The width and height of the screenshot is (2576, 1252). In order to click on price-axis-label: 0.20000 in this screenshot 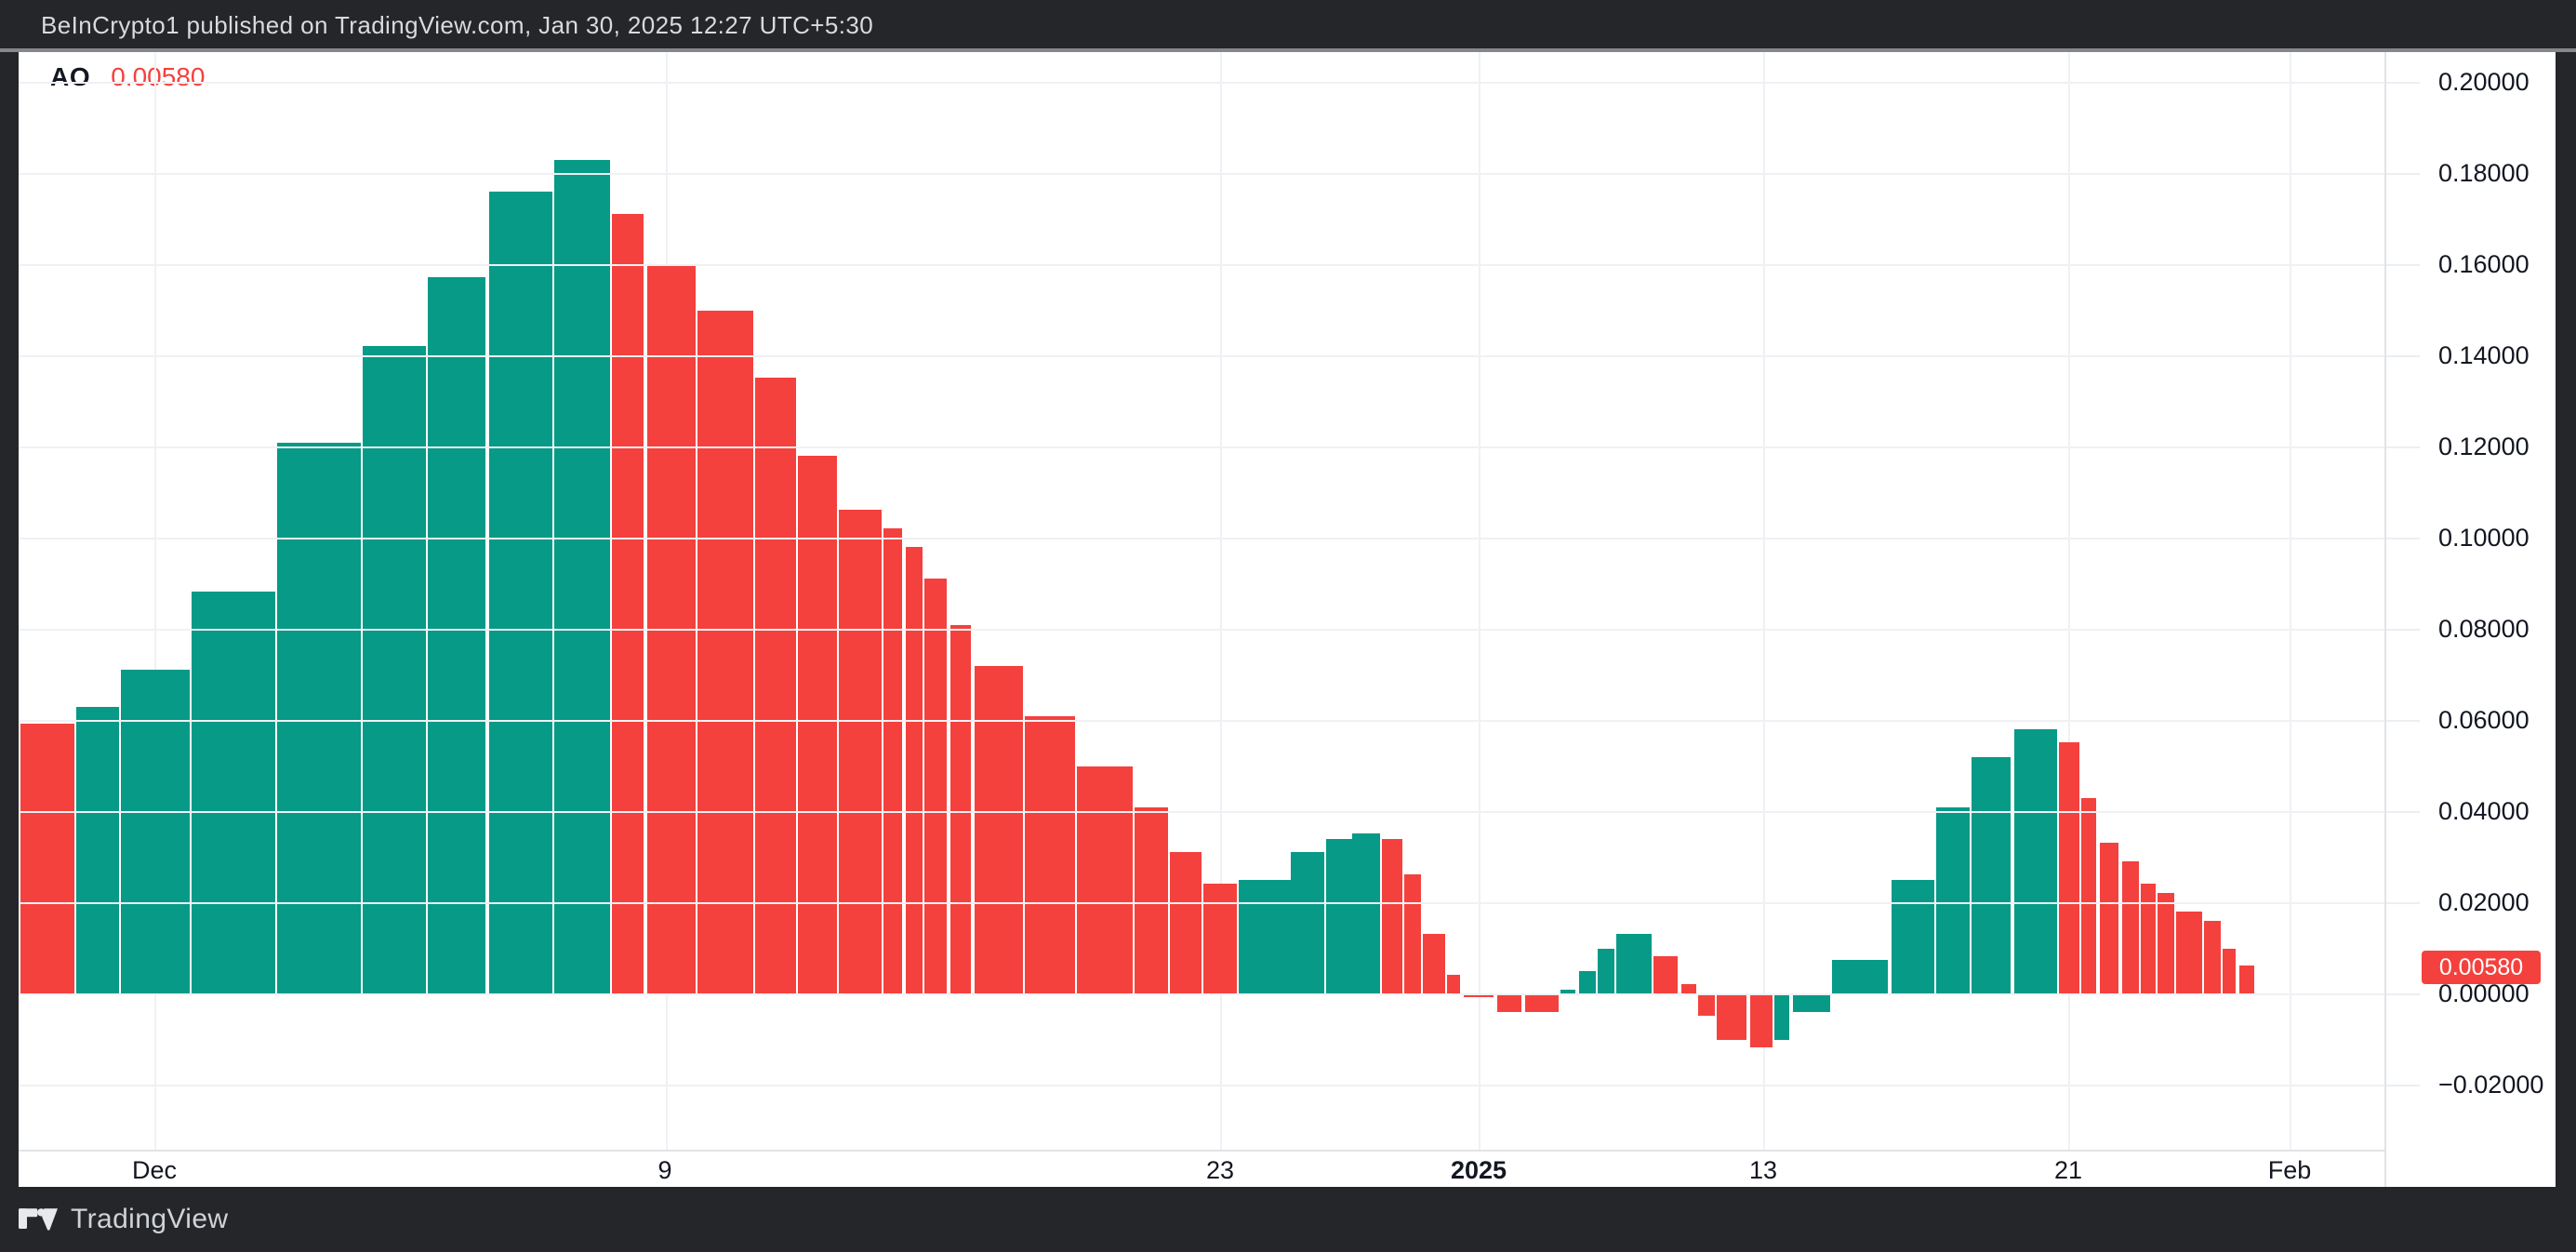, I will do `click(2484, 82)`.